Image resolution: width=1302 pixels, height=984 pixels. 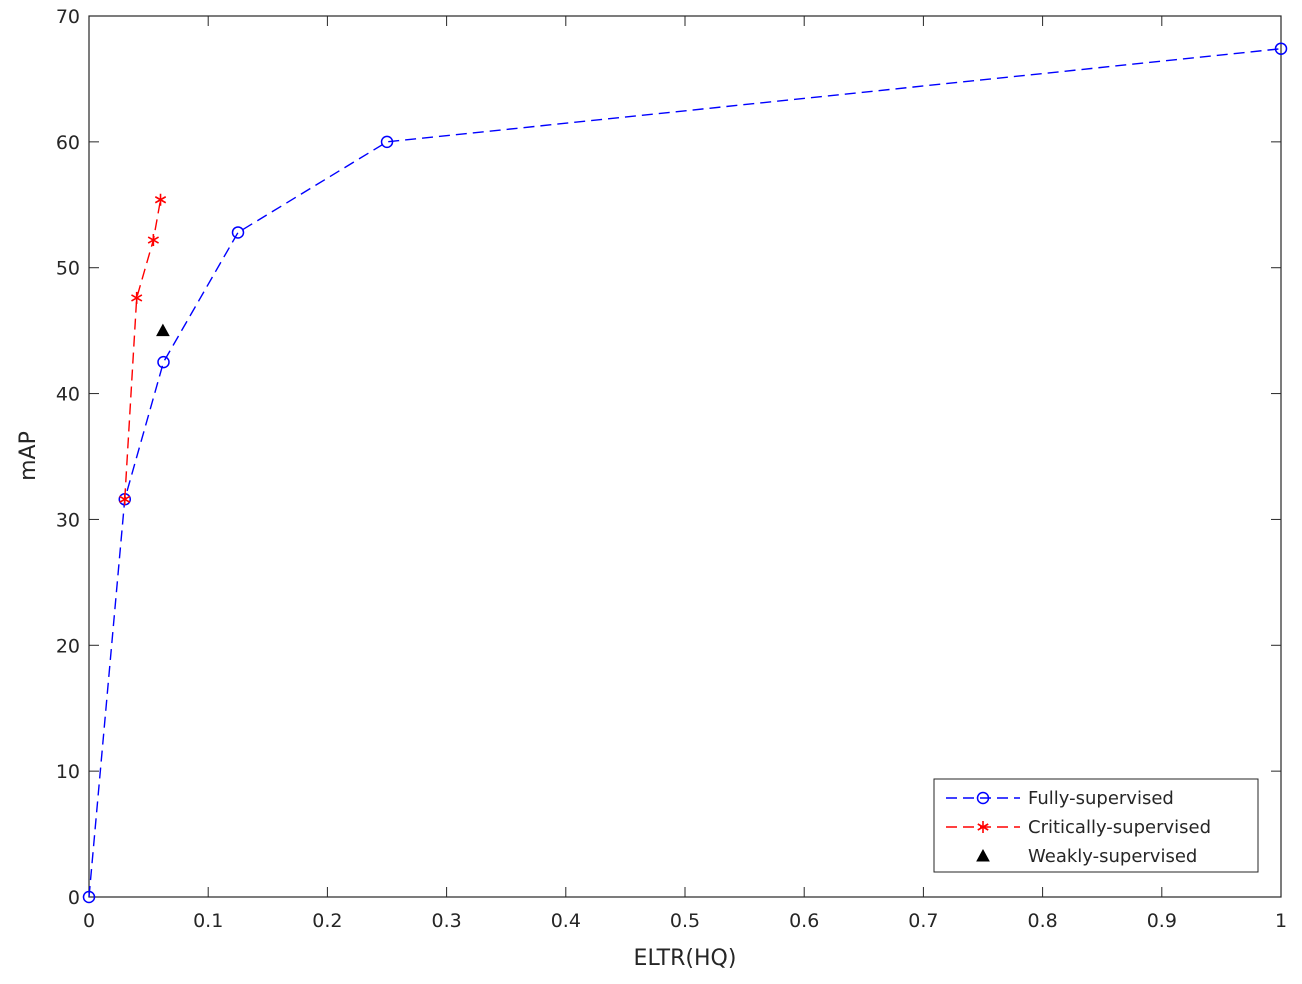 What do you see at coordinates (685, 921) in the screenshot?
I see `x-tick-label: 0.5` at bounding box center [685, 921].